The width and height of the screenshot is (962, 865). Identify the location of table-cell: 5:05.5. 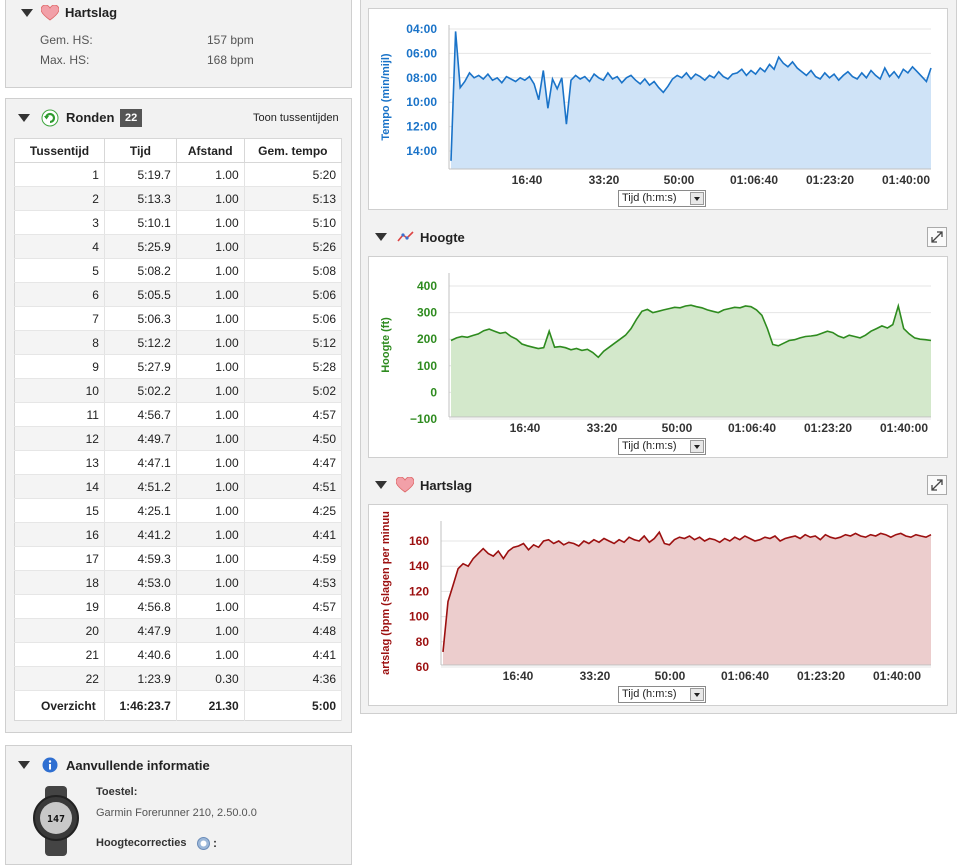
(140, 294).